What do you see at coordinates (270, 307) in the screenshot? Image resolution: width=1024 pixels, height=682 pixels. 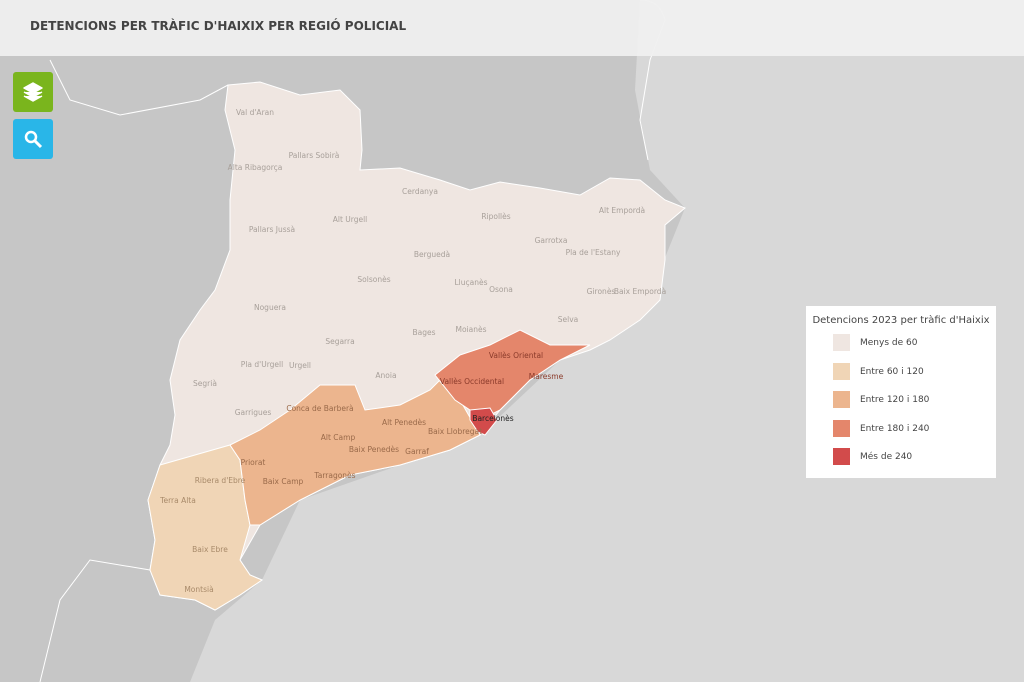 I see `region-label: Noguera` at bounding box center [270, 307].